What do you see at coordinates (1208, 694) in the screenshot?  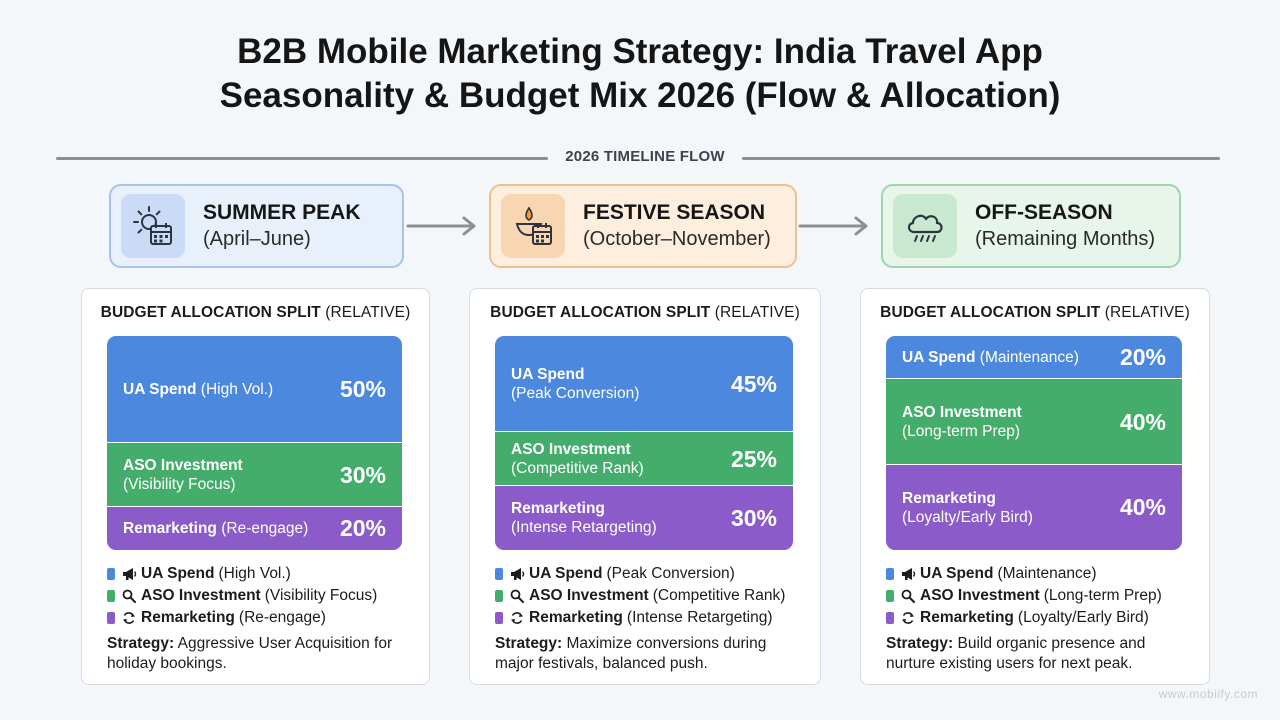 I see `watermark: www.mobiify.com` at bounding box center [1208, 694].